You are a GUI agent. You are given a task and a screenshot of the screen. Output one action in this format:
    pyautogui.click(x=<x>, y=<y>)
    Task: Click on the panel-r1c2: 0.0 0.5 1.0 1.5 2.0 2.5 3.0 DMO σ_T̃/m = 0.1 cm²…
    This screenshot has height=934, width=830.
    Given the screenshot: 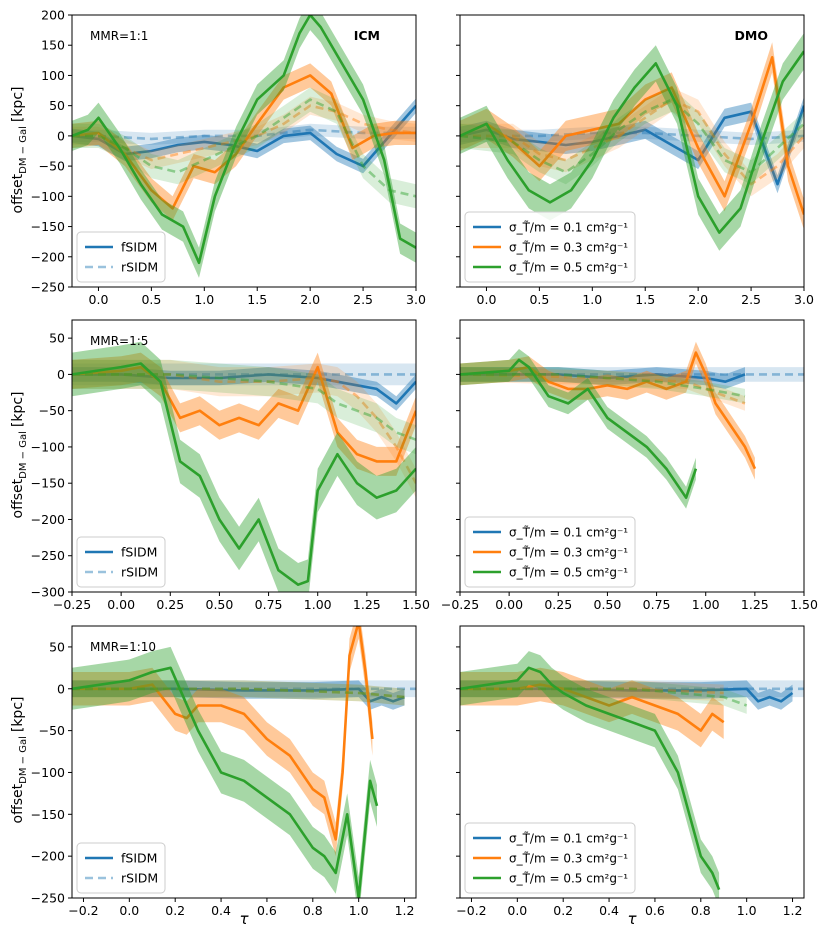 What is the action you would take?
    pyautogui.click(x=635, y=160)
    